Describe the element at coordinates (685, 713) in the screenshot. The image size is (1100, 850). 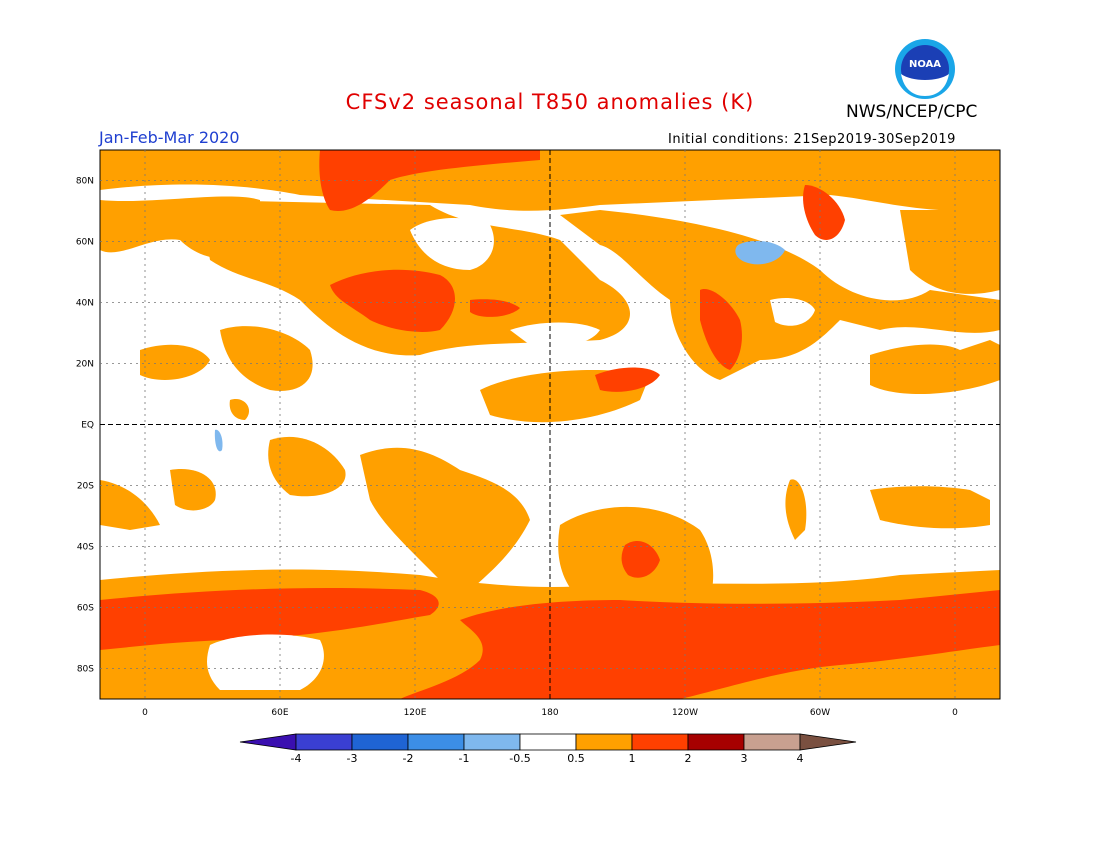
I see `longitude-label: 120W` at that location.